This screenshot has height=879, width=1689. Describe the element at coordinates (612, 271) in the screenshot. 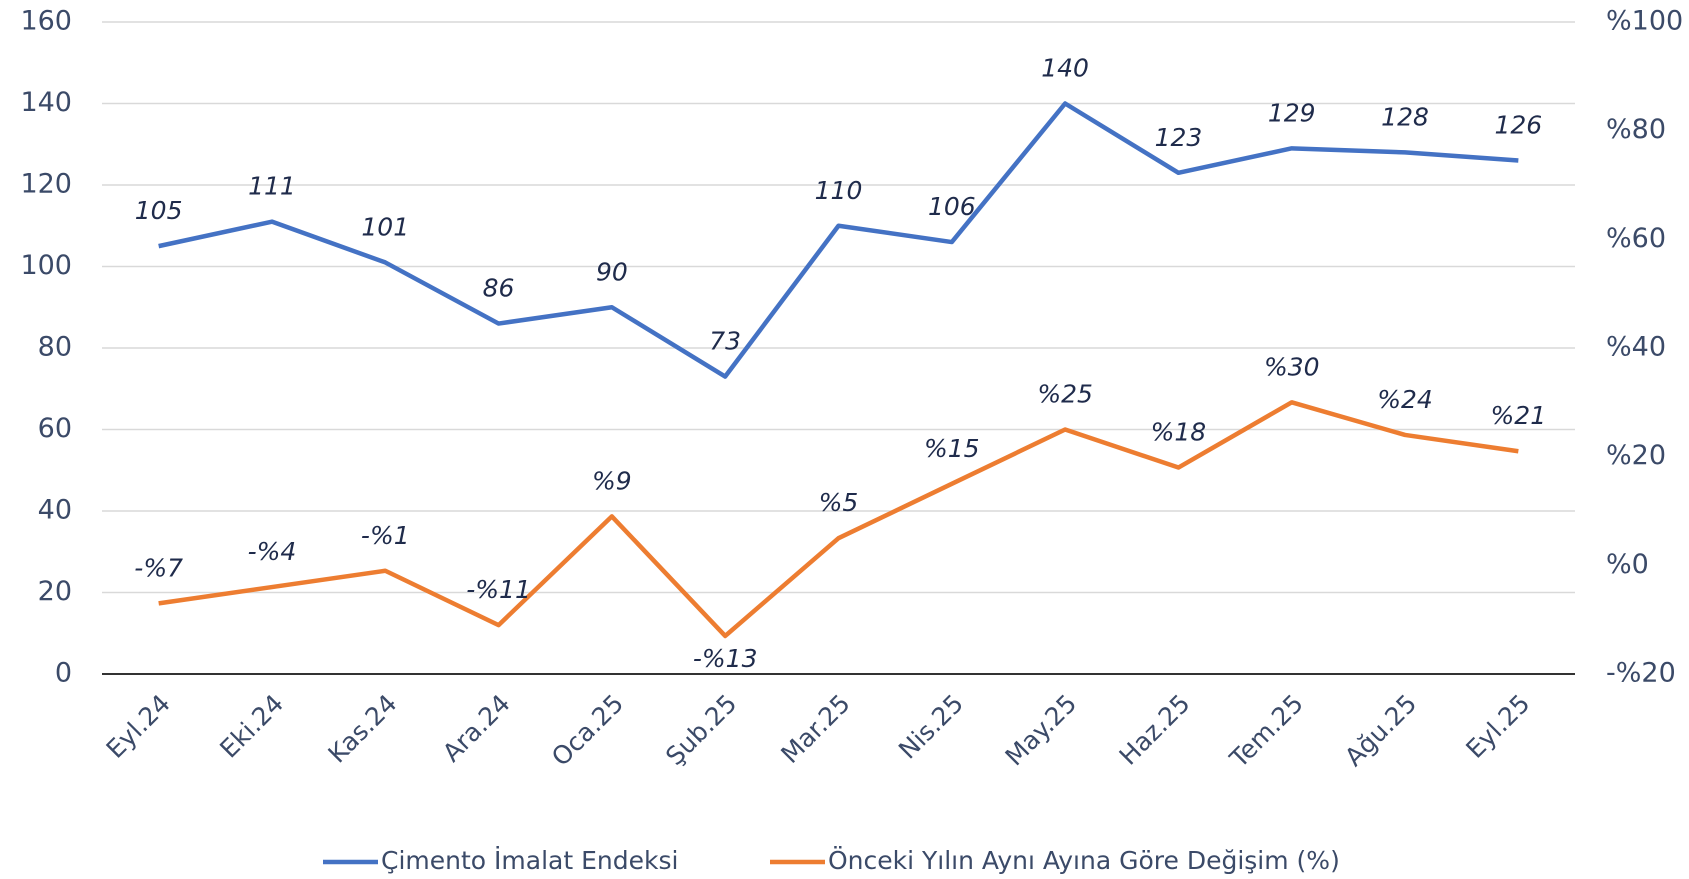

I see `data-label: 90` at that location.